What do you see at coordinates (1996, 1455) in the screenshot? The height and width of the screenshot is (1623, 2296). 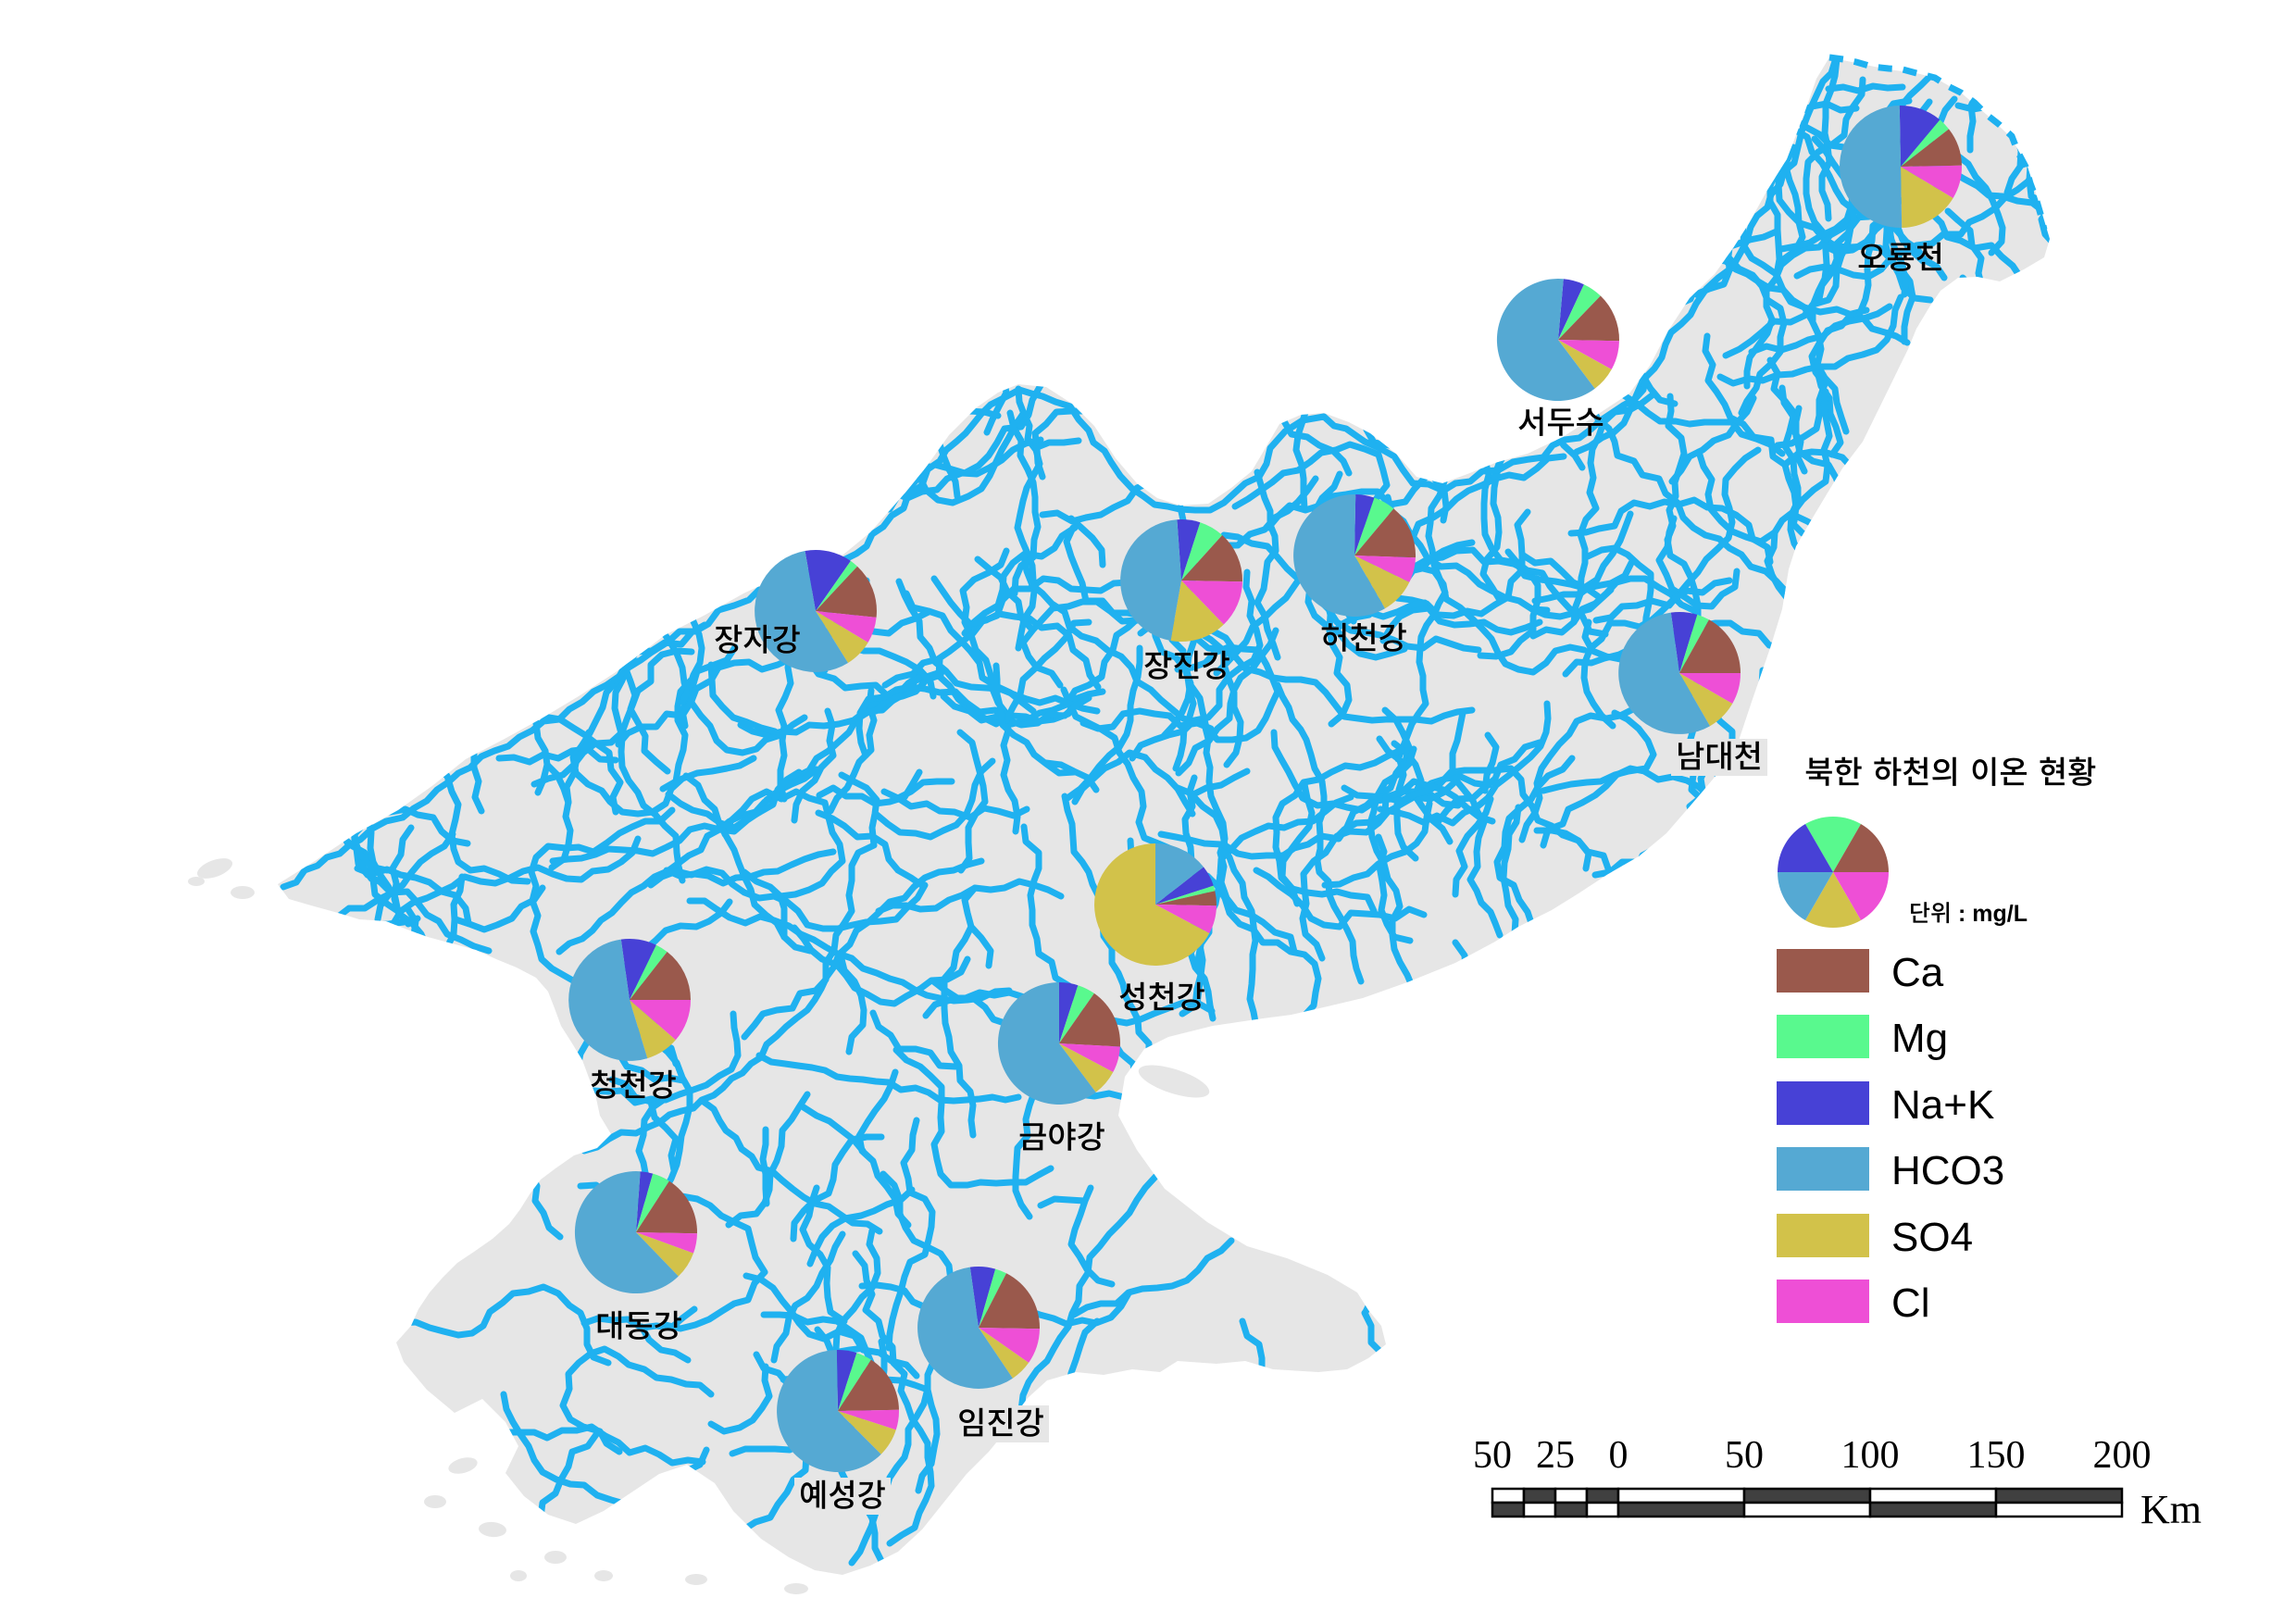 I see `svg-text: 150` at bounding box center [1996, 1455].